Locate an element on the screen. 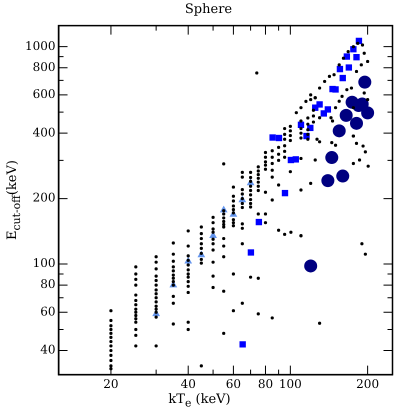 The width and height of the screenshot is (399, 417). x-tick-label: 200 is located at coordinates (368, 383).